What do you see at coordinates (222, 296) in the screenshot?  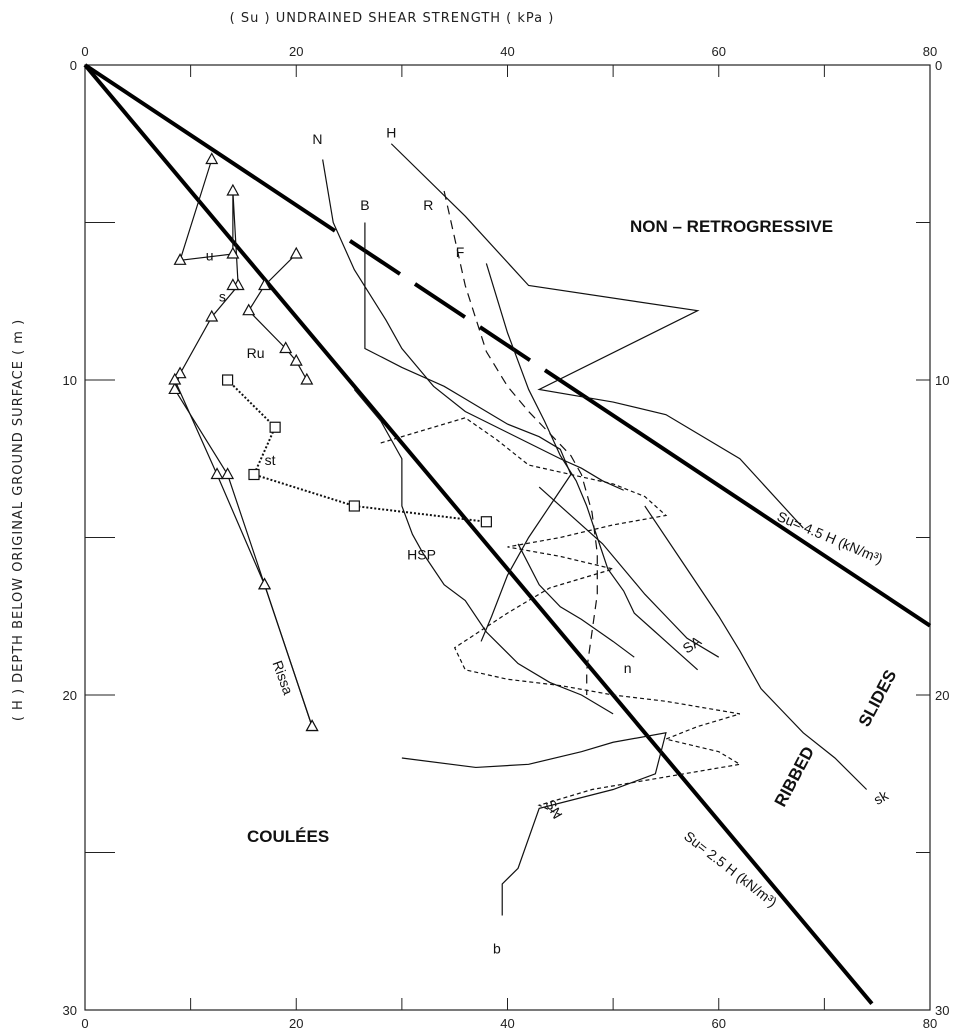 I see `series-label-s: s` at bounding box center [222, 296].